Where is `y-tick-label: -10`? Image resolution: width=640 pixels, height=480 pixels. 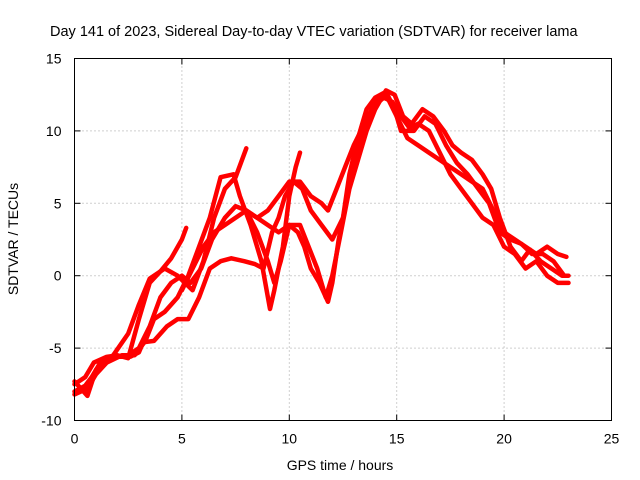 y-tick-label: -10 is located at coordinates (51, 421).